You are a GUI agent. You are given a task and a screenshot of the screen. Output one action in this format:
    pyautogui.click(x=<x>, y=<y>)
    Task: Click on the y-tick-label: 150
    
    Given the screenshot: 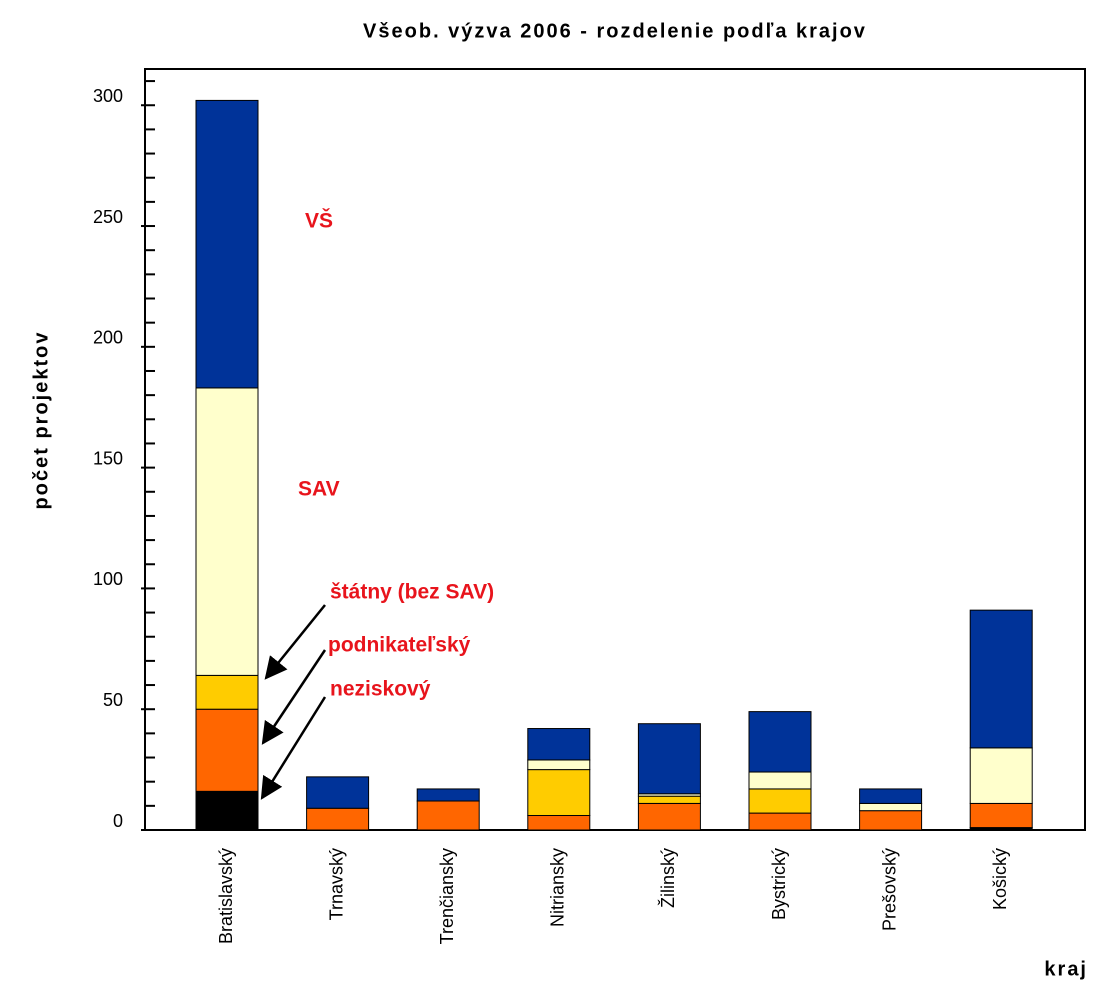 What is the action you would take?
    pyautogui.click(x=108, y=458)
    